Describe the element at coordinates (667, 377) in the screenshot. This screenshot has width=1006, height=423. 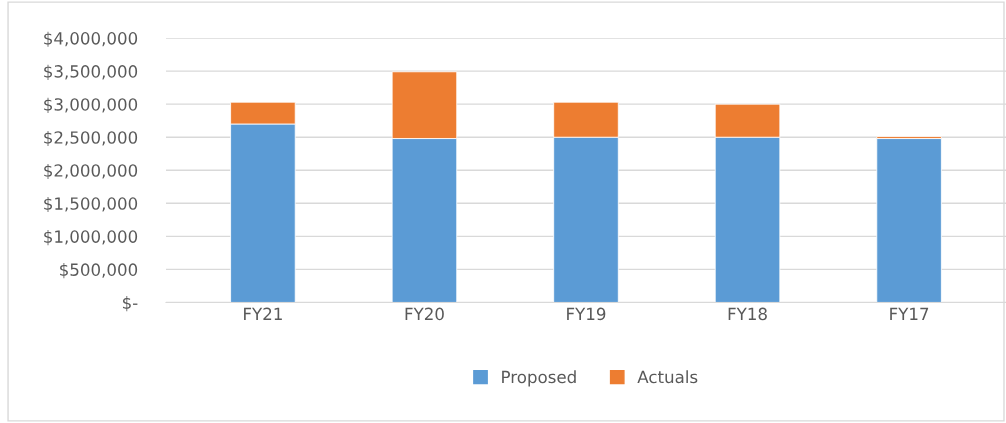
I see `legend-label: Actuals` at that location.